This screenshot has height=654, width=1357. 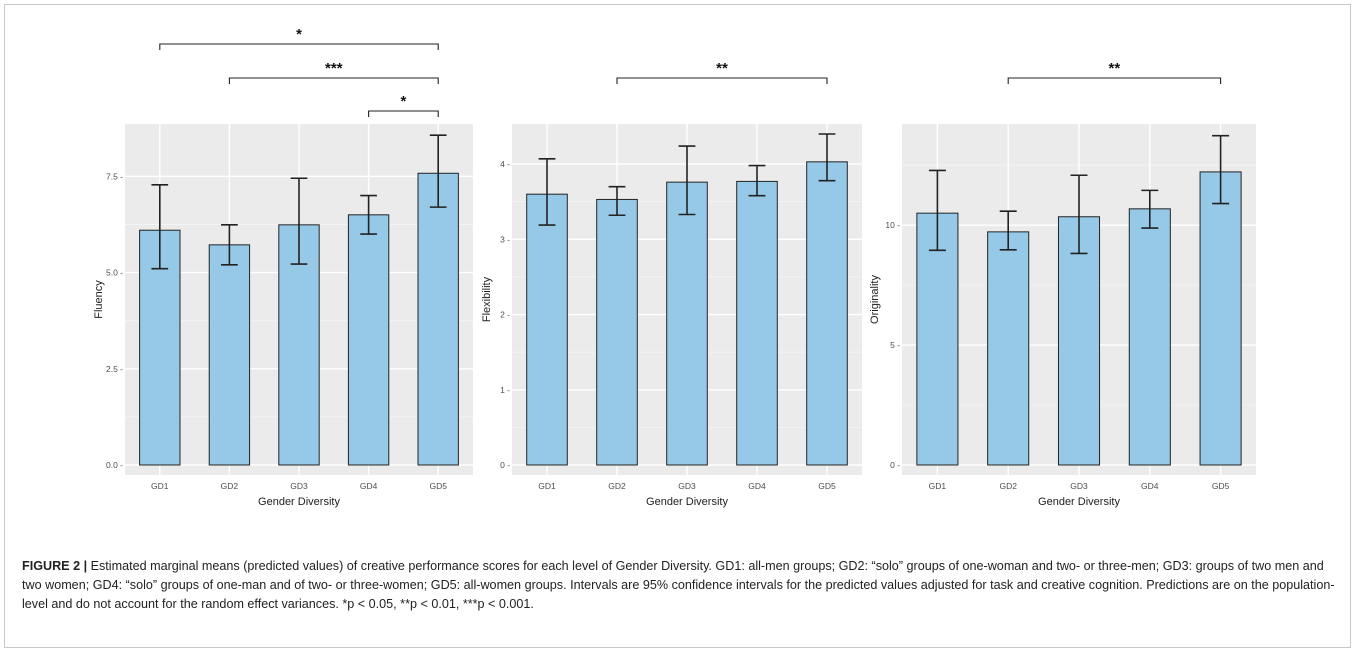 I want to click on y-tick-label: 4 -, so click(x=505, y=164).